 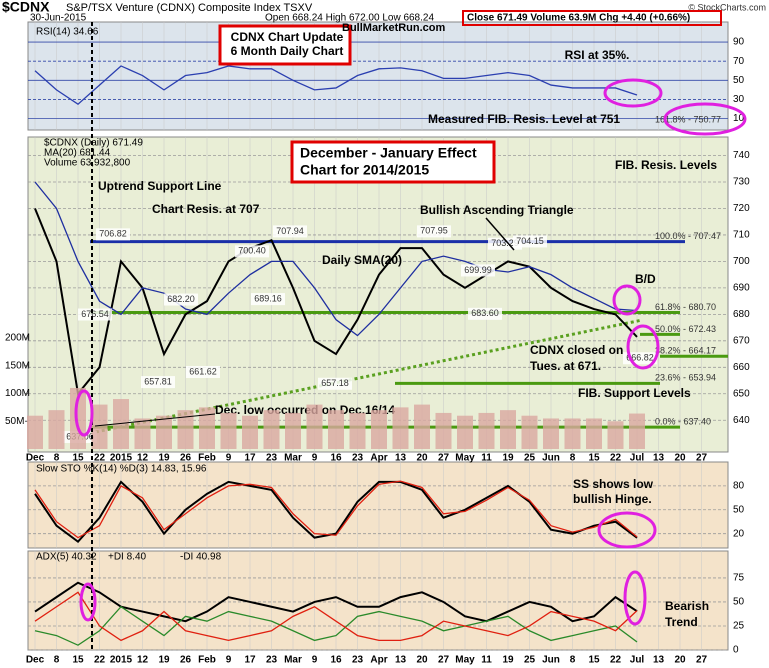 I want to click on legend-entry: +DI 8.40, so click(x=127, y=557).